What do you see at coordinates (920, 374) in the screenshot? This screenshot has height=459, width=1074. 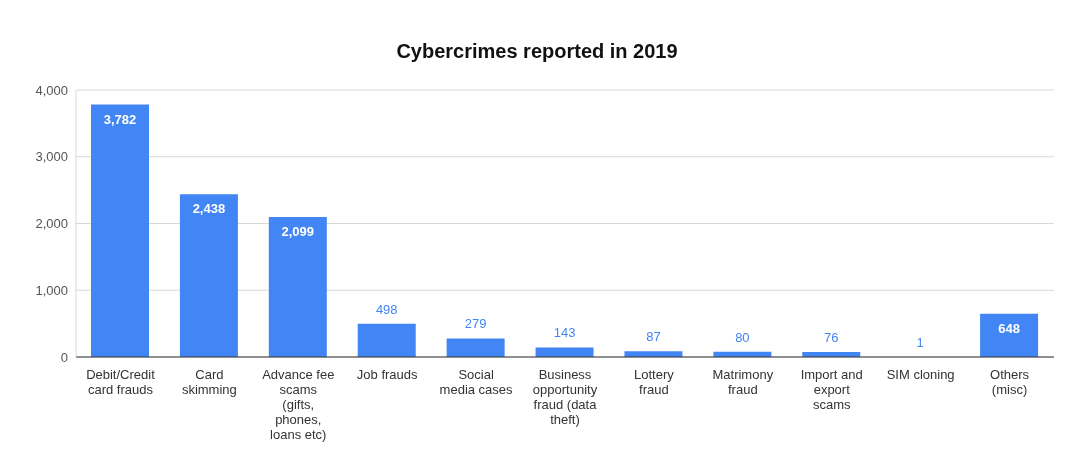 I see `x-tick-label: SIM cloning` at bounding box center [920, 374].